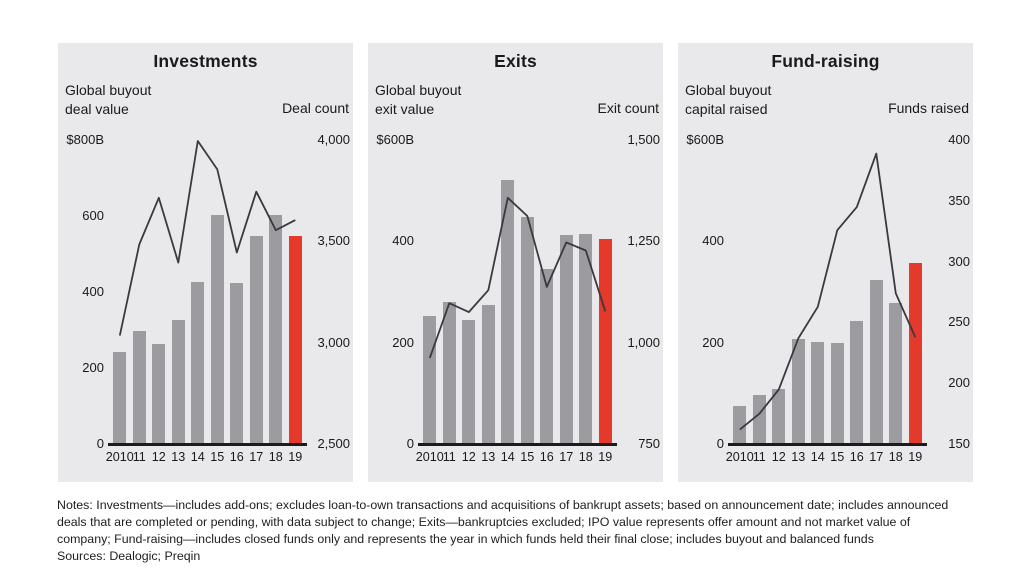  What do you see at coordinates (315, 108) in the screenshot?
I see `right-axis-caption: Deal count` at bounding box center [315, 108].